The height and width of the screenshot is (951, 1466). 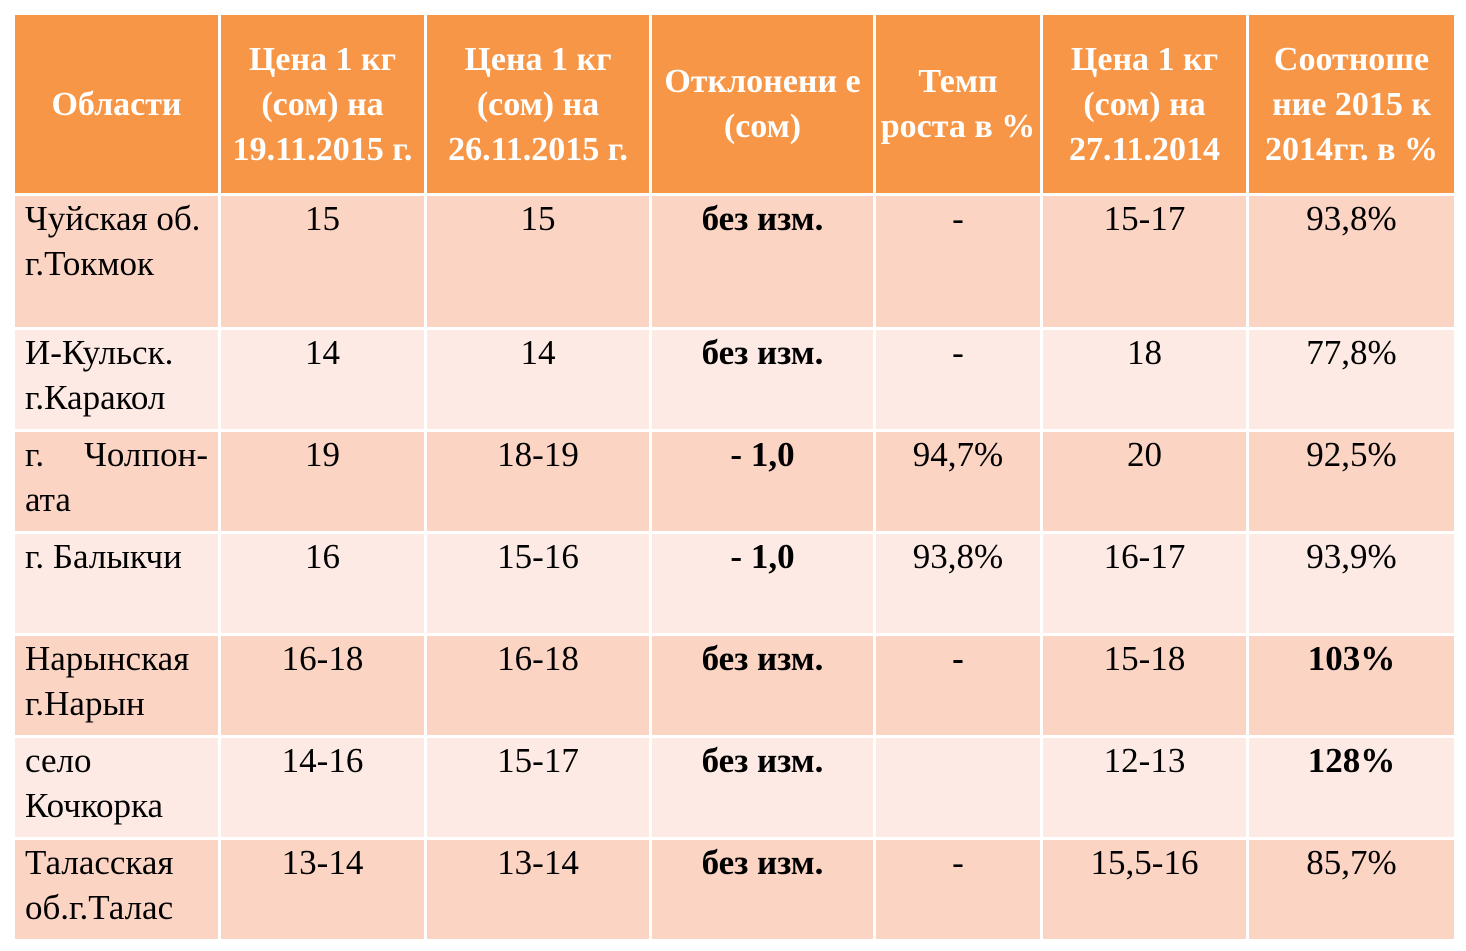 What do you see at coordinates (1351, 685) in the screenshot?
I see `ratio-cell: 103%` at bounding box center [1351, 685].